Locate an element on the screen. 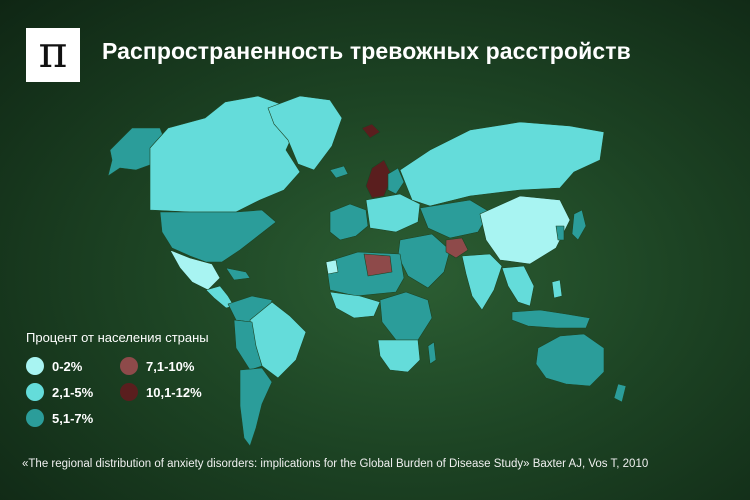  legend-grid: 0-2% 7,1-10% 2,1-5% 10,1-12% 5,1-7% is located at coordinates (128, 392).